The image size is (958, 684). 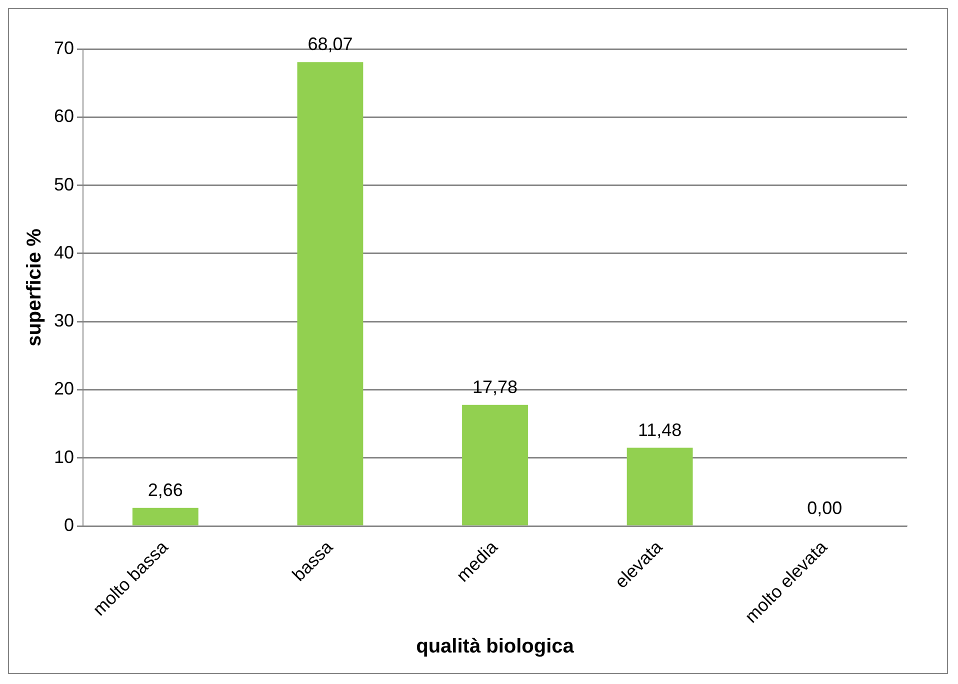 I want to click on y-axis-title: superficie %, so click(x=35, y=287).